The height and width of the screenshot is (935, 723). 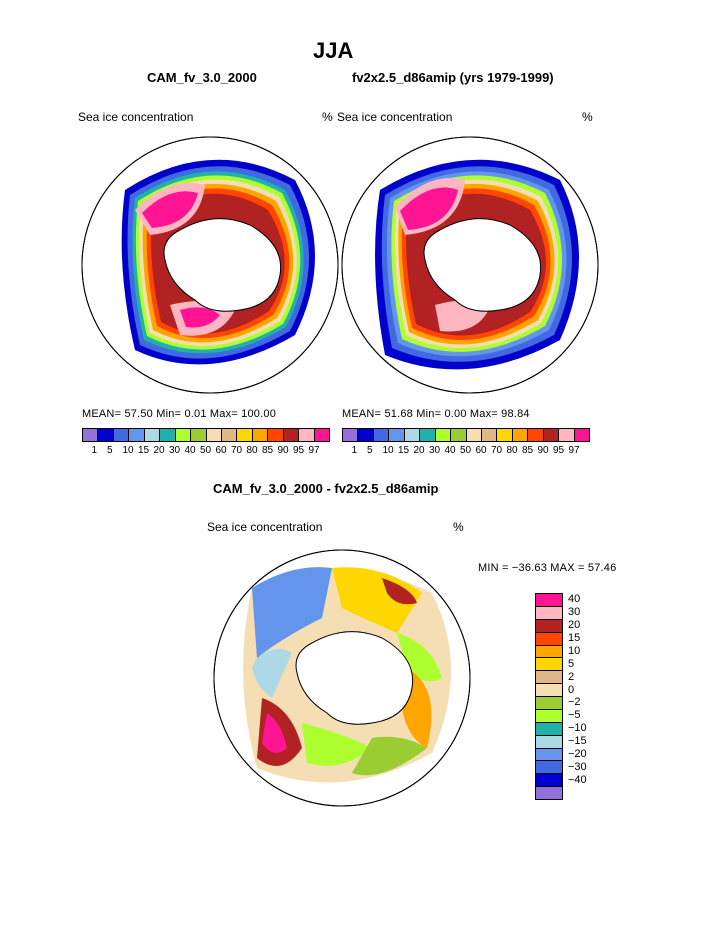 What do you see at coordinates (342, 678) in the screenshot?
I see `difference-map` at bounding box center [342, 678].